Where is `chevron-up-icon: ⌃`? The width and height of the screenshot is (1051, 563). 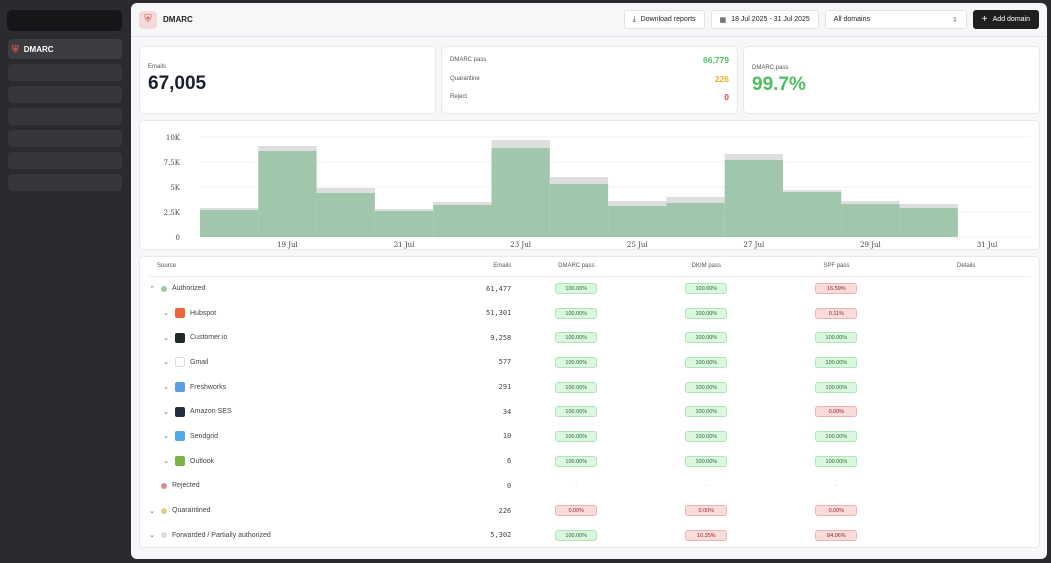
chevron-up-icon: ⌃ is located at coordinates (152, 289).